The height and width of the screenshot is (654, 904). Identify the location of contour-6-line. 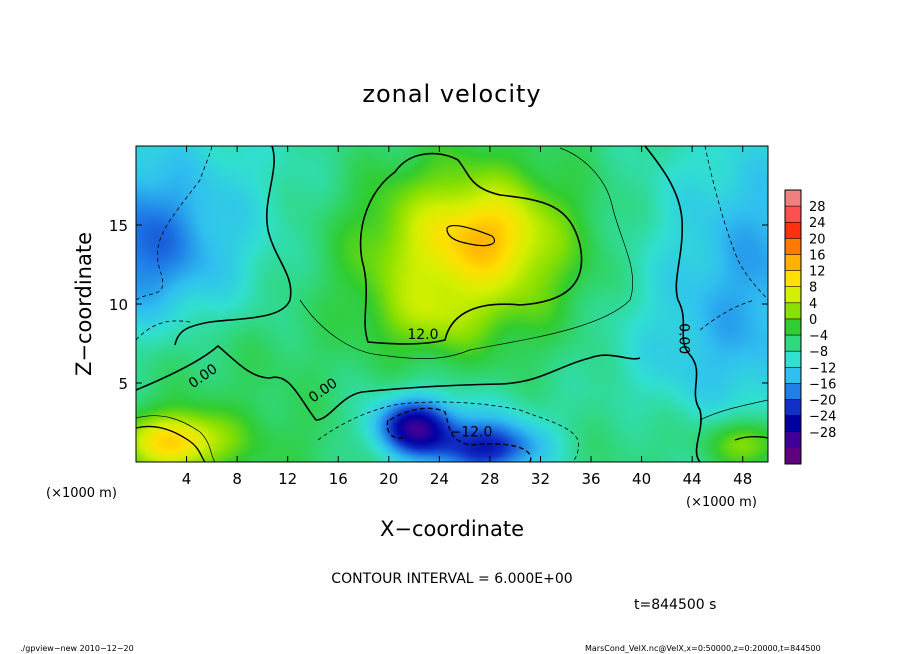
(466, 253).